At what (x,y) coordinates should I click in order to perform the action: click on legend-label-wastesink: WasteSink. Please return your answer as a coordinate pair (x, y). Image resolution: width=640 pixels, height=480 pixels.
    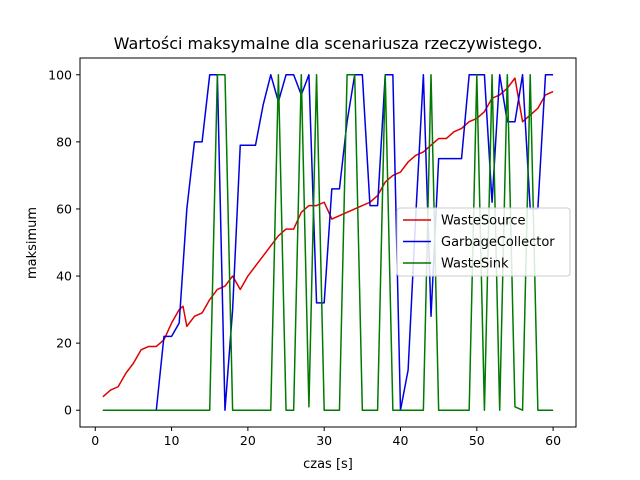
    Looking at the image, I should click on (475, 264).